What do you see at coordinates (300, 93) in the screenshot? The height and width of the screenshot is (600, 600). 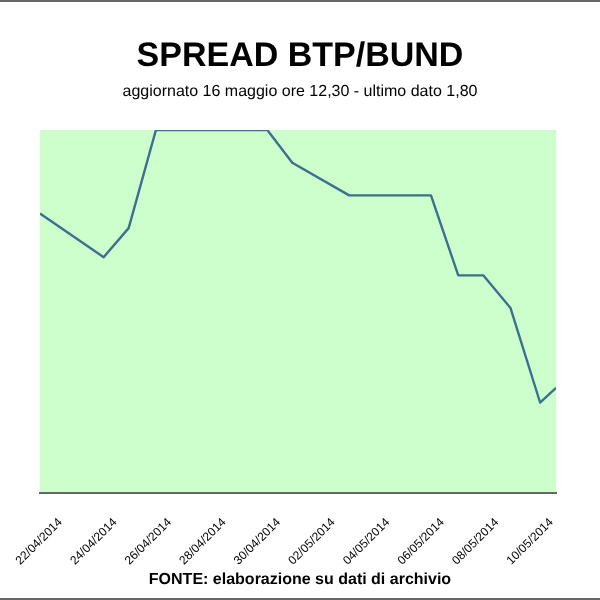 I see `chart-subtitle: aggiornato 16 maggio ore 12,30 - ultimo dato 1,80` at bounding box center [300, 93].